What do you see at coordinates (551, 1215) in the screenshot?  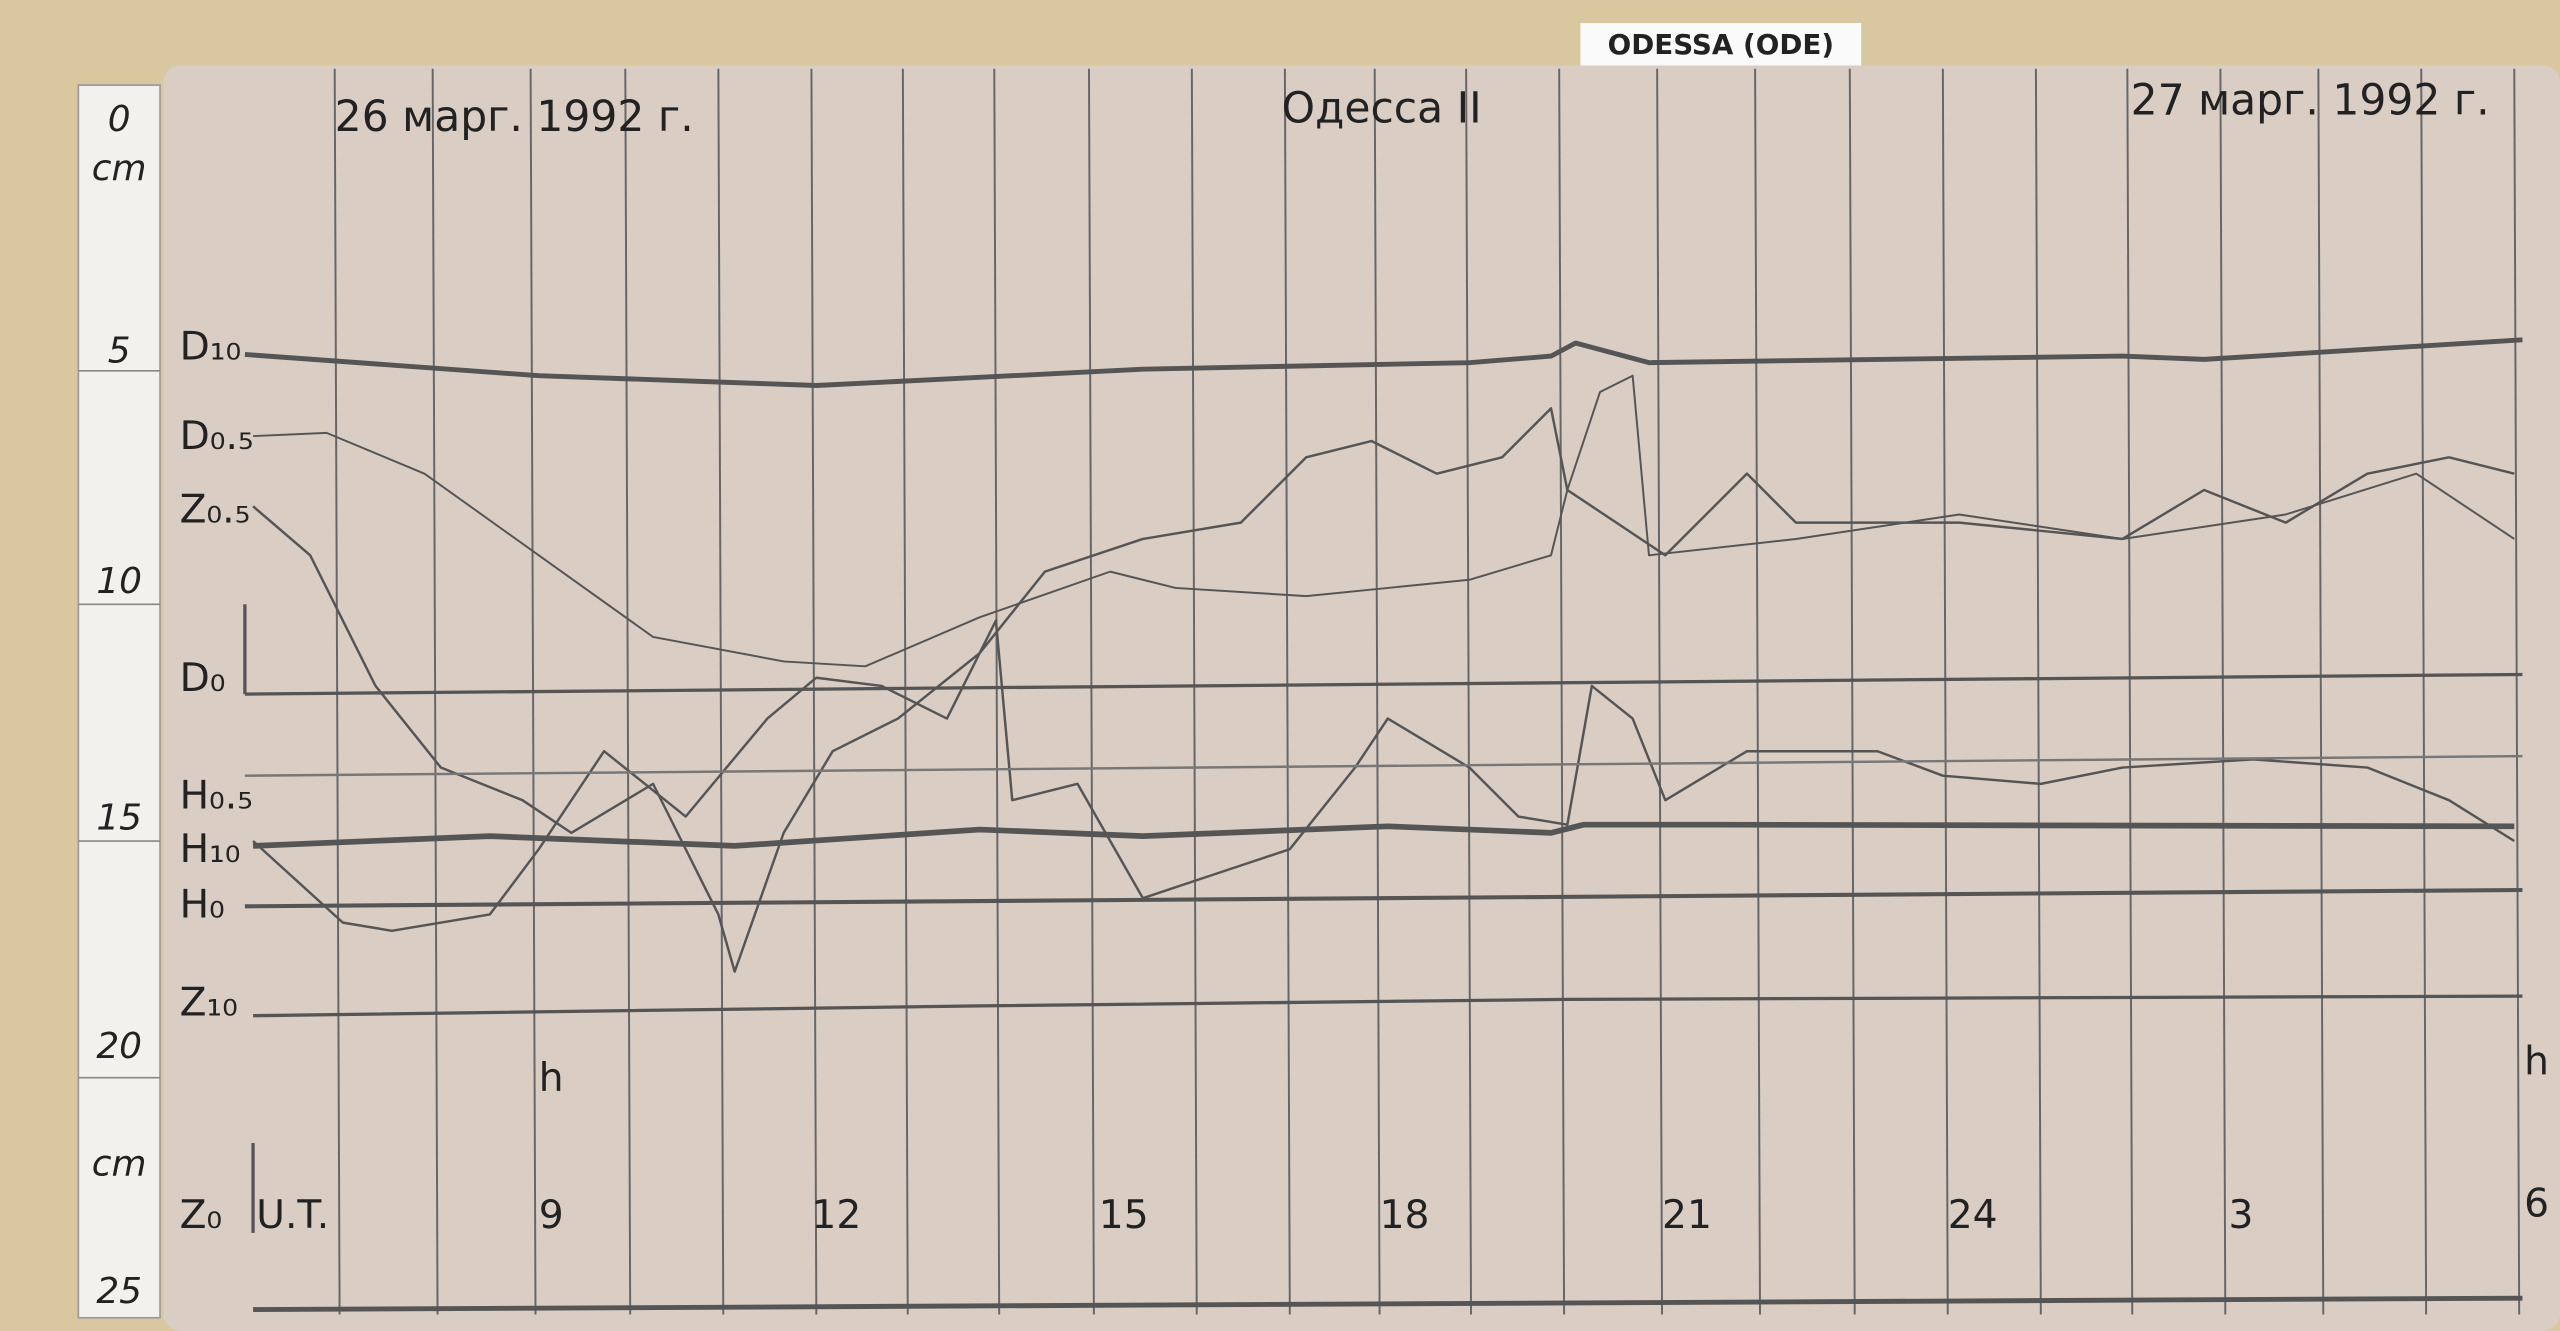 I see `hour-label: 9` at bounding box center [551, 1215].